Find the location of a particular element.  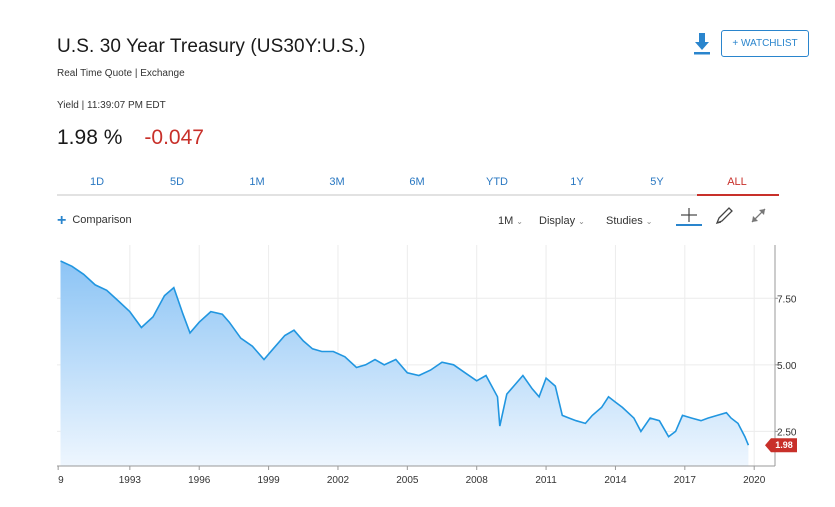

tab-5d: 5D is located at coordinates (177, 182).